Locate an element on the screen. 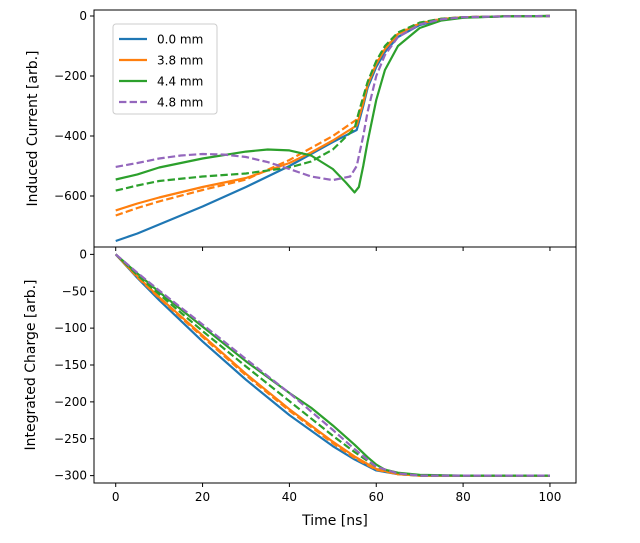 The image size is (640, 543). y-tick-label: −50 is located at coordinates (74, 291).